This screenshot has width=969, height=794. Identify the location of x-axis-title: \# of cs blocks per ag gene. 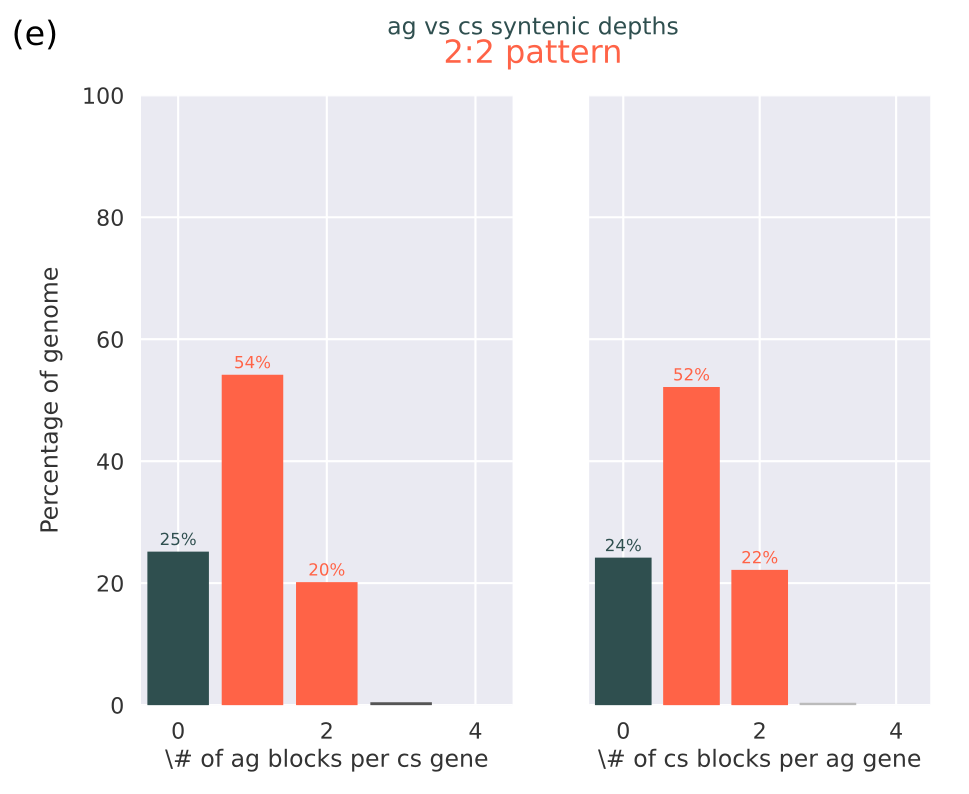
(759, 760).